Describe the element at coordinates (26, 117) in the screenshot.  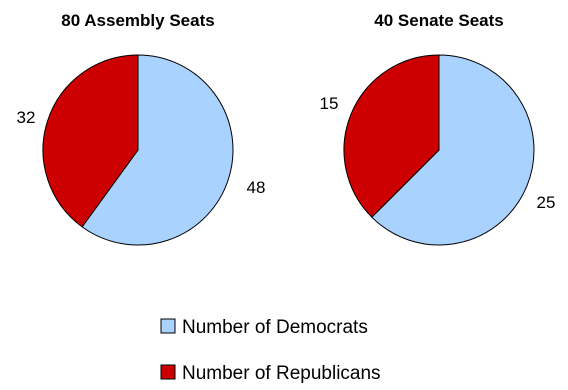
I see `assembly-republicans-label: 32` at that location.